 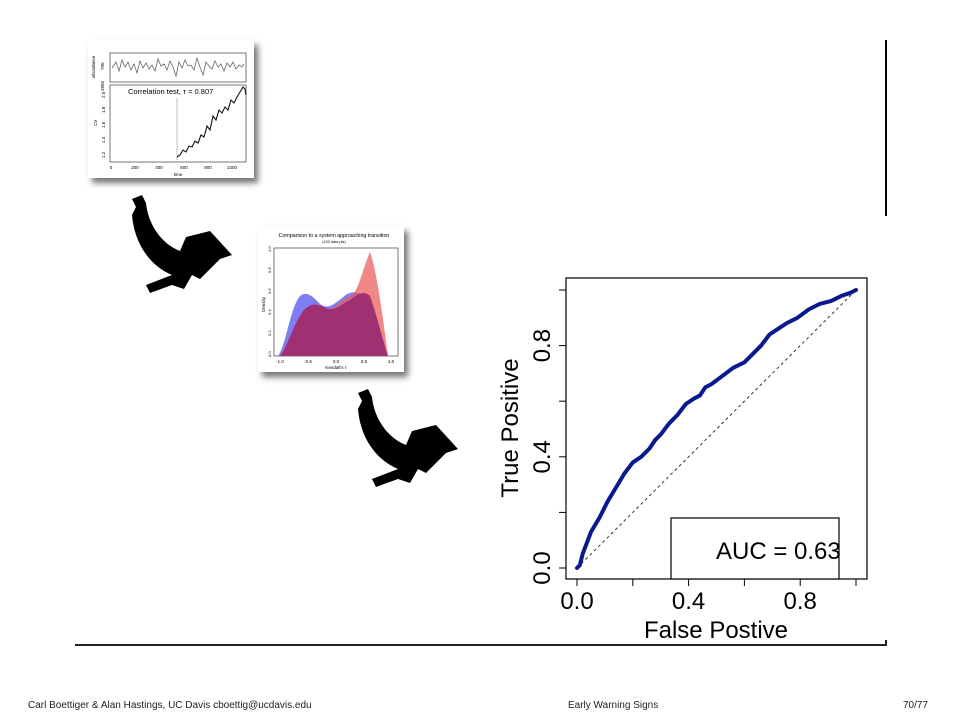 What do you see at coordinates (135, 167) in the screenshot?
I see `time-xtick-2: 200` at bounding box center [135, 167].